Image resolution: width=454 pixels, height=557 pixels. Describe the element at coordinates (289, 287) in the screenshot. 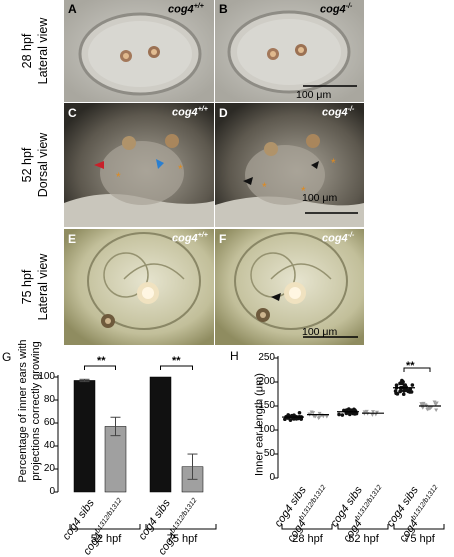

I see `panel-f-image` at that location.